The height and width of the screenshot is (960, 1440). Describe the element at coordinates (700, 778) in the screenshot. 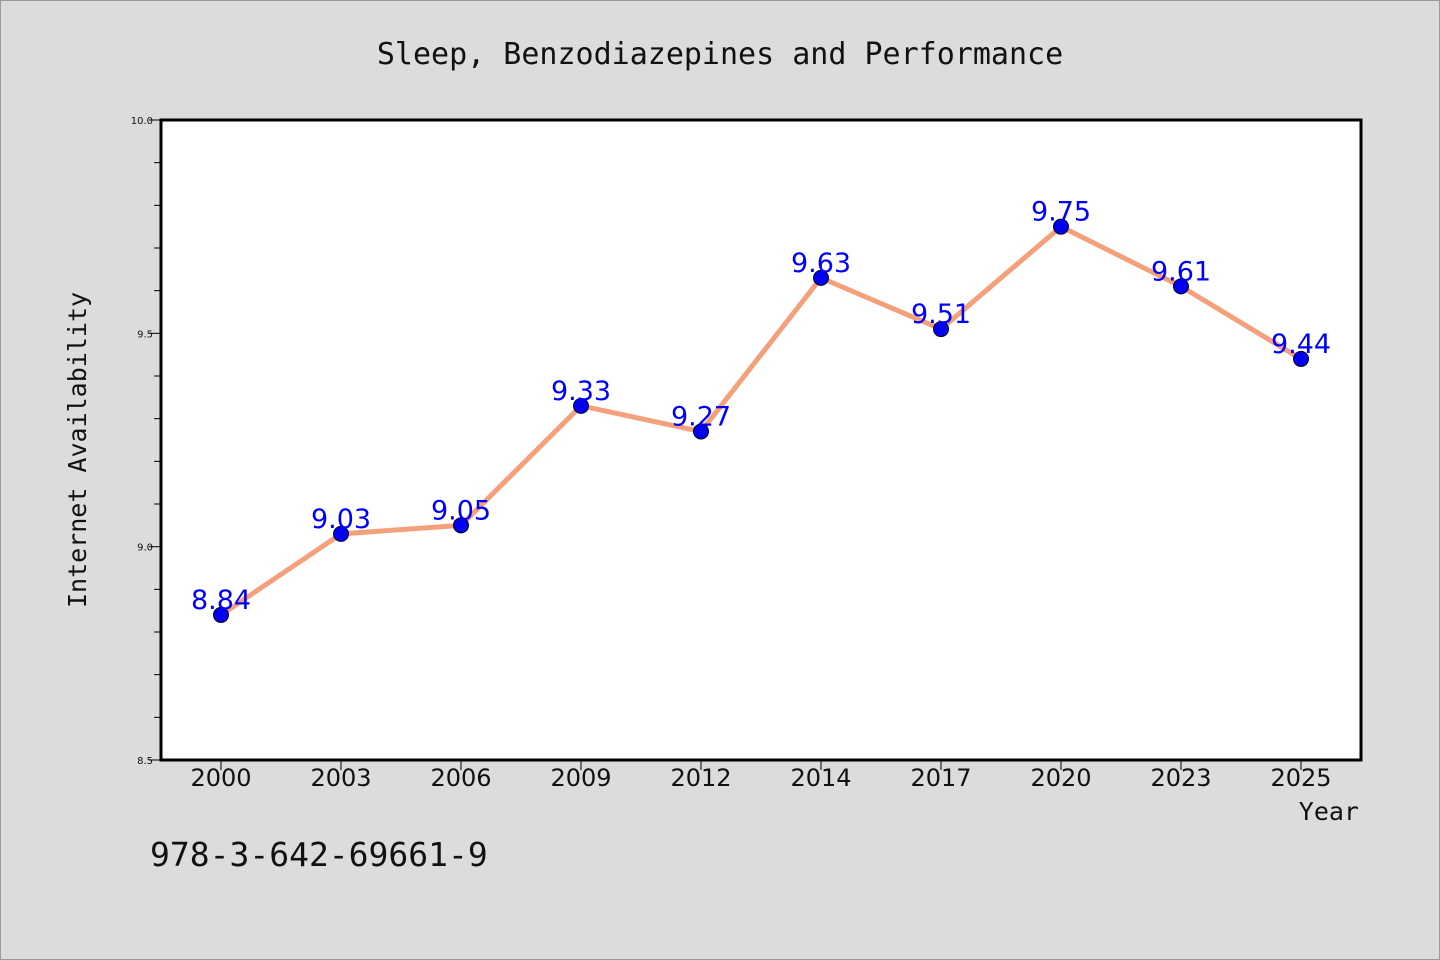

I see `x-tick-label: 2012` at that location.